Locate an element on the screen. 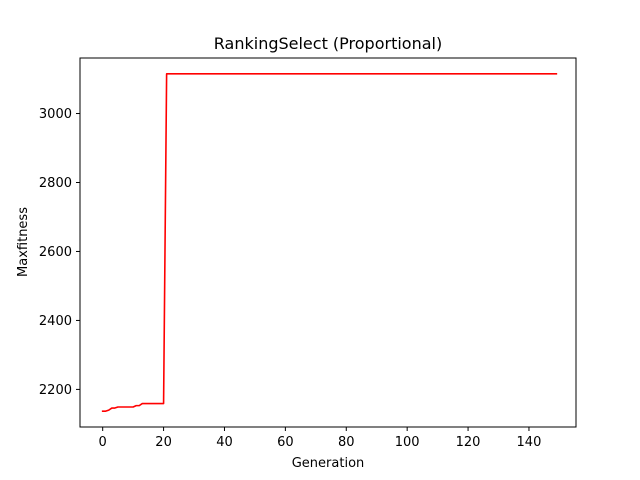  x-tick-label: 100 is located at coordinates (407, 442).